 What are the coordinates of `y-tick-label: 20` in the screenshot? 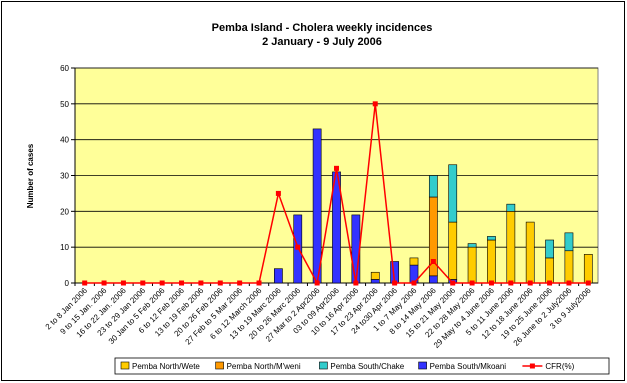 It's located at (64, 211).